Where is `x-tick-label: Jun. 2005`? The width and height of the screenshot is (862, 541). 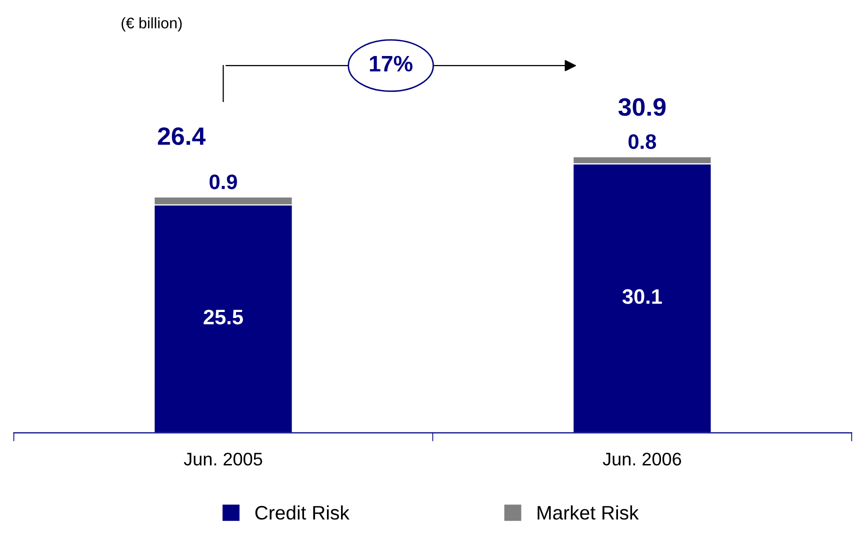
x-tick-label: Jun. 2005 is located at coordinates (223, 459).